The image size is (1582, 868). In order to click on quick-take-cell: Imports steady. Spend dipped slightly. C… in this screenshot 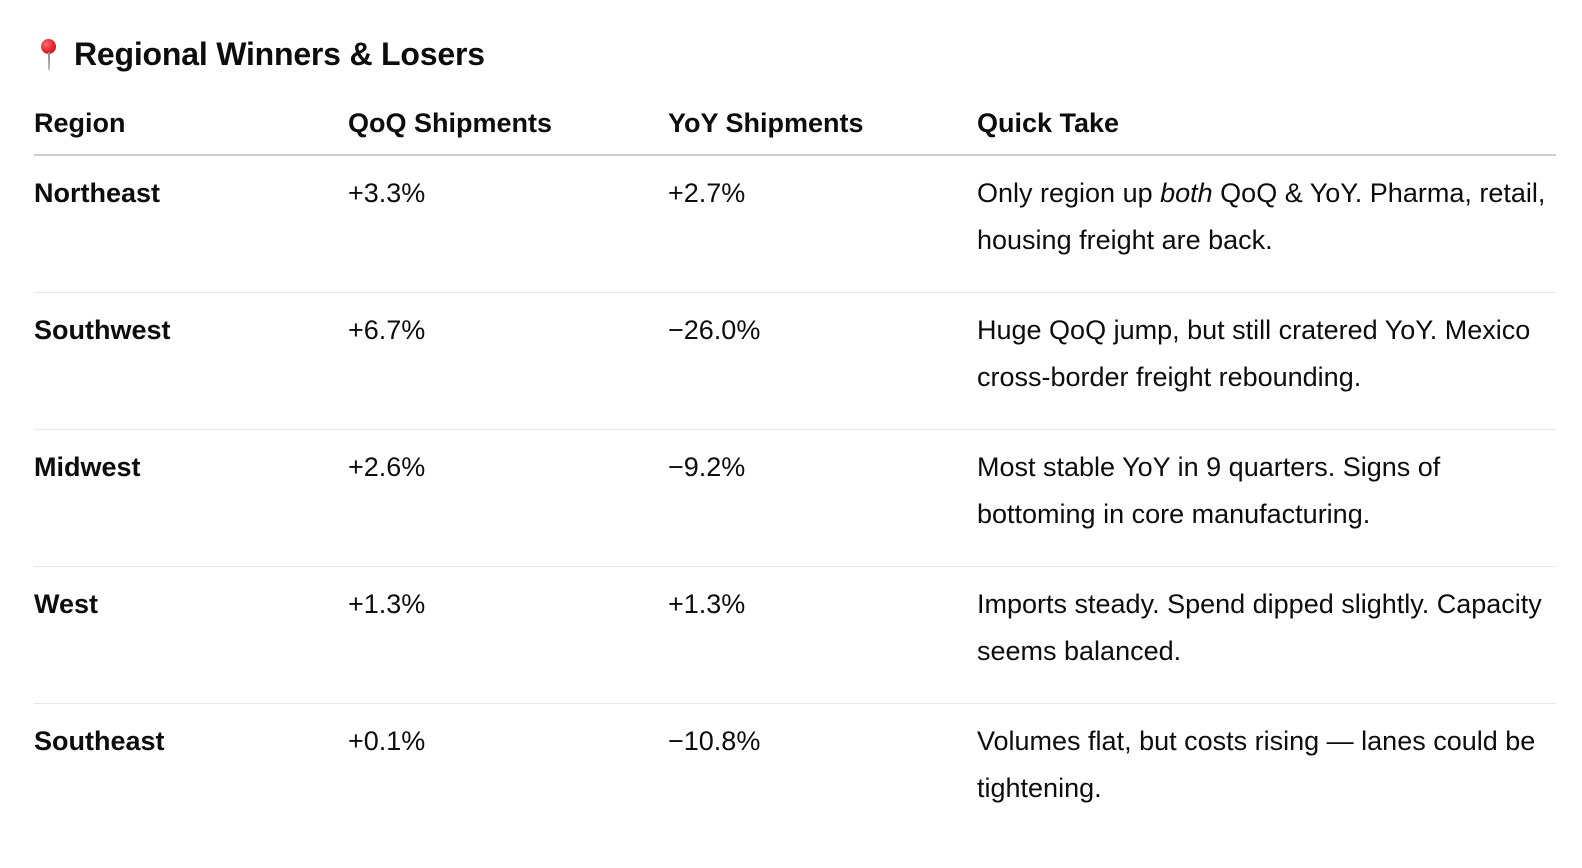, I will do `click(1266, 635)`.